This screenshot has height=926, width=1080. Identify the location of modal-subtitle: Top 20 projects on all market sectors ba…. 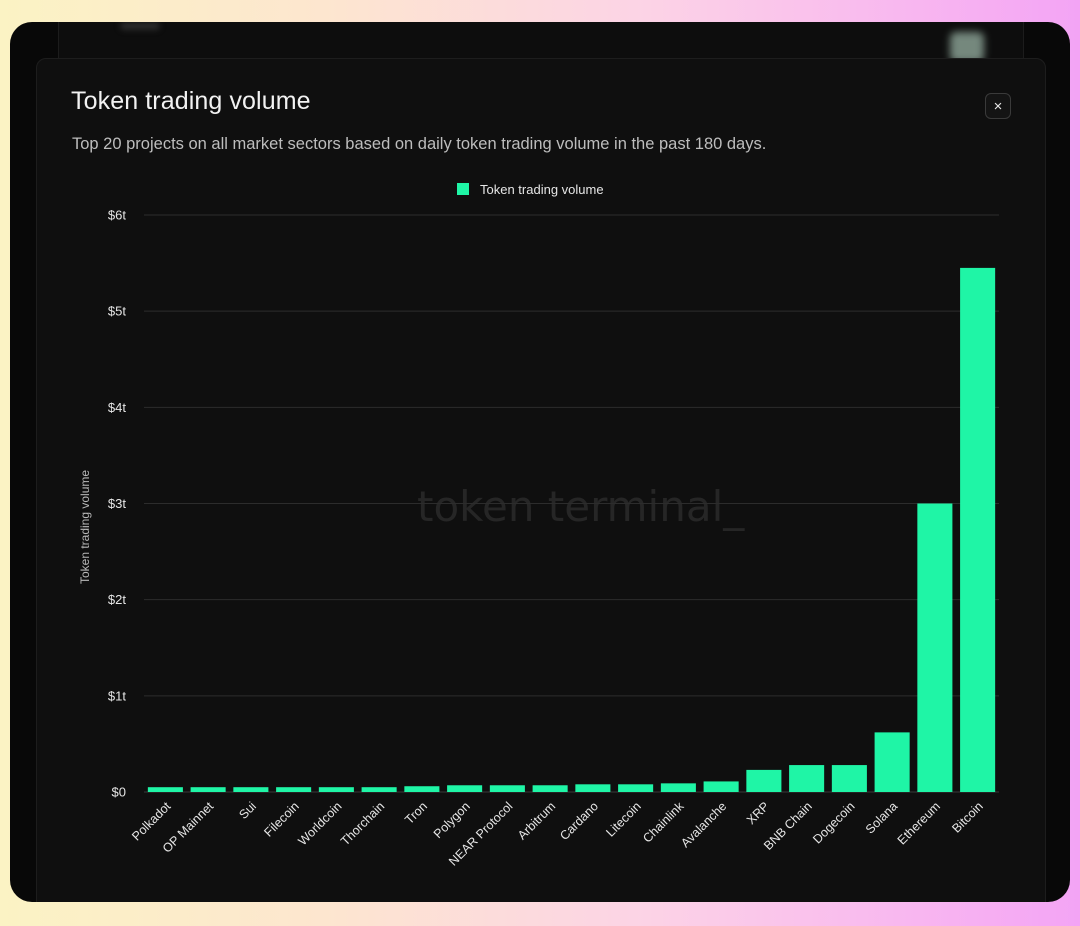
(419, 144).